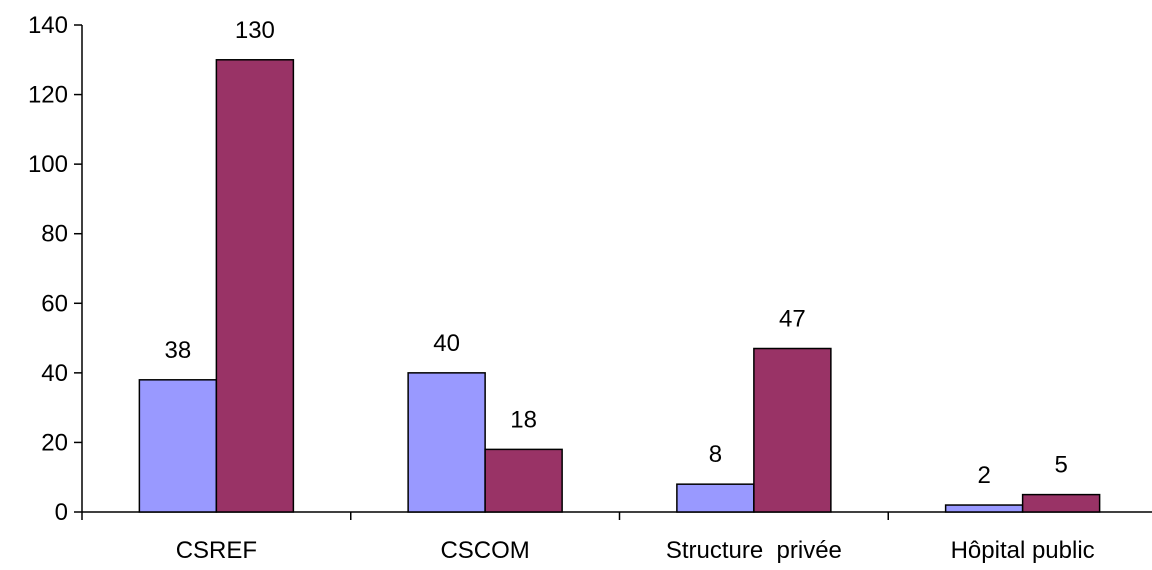  Describe the element at coordinates (54, 303) in the screenshot. I see `y-tick-label: 60` at that location.